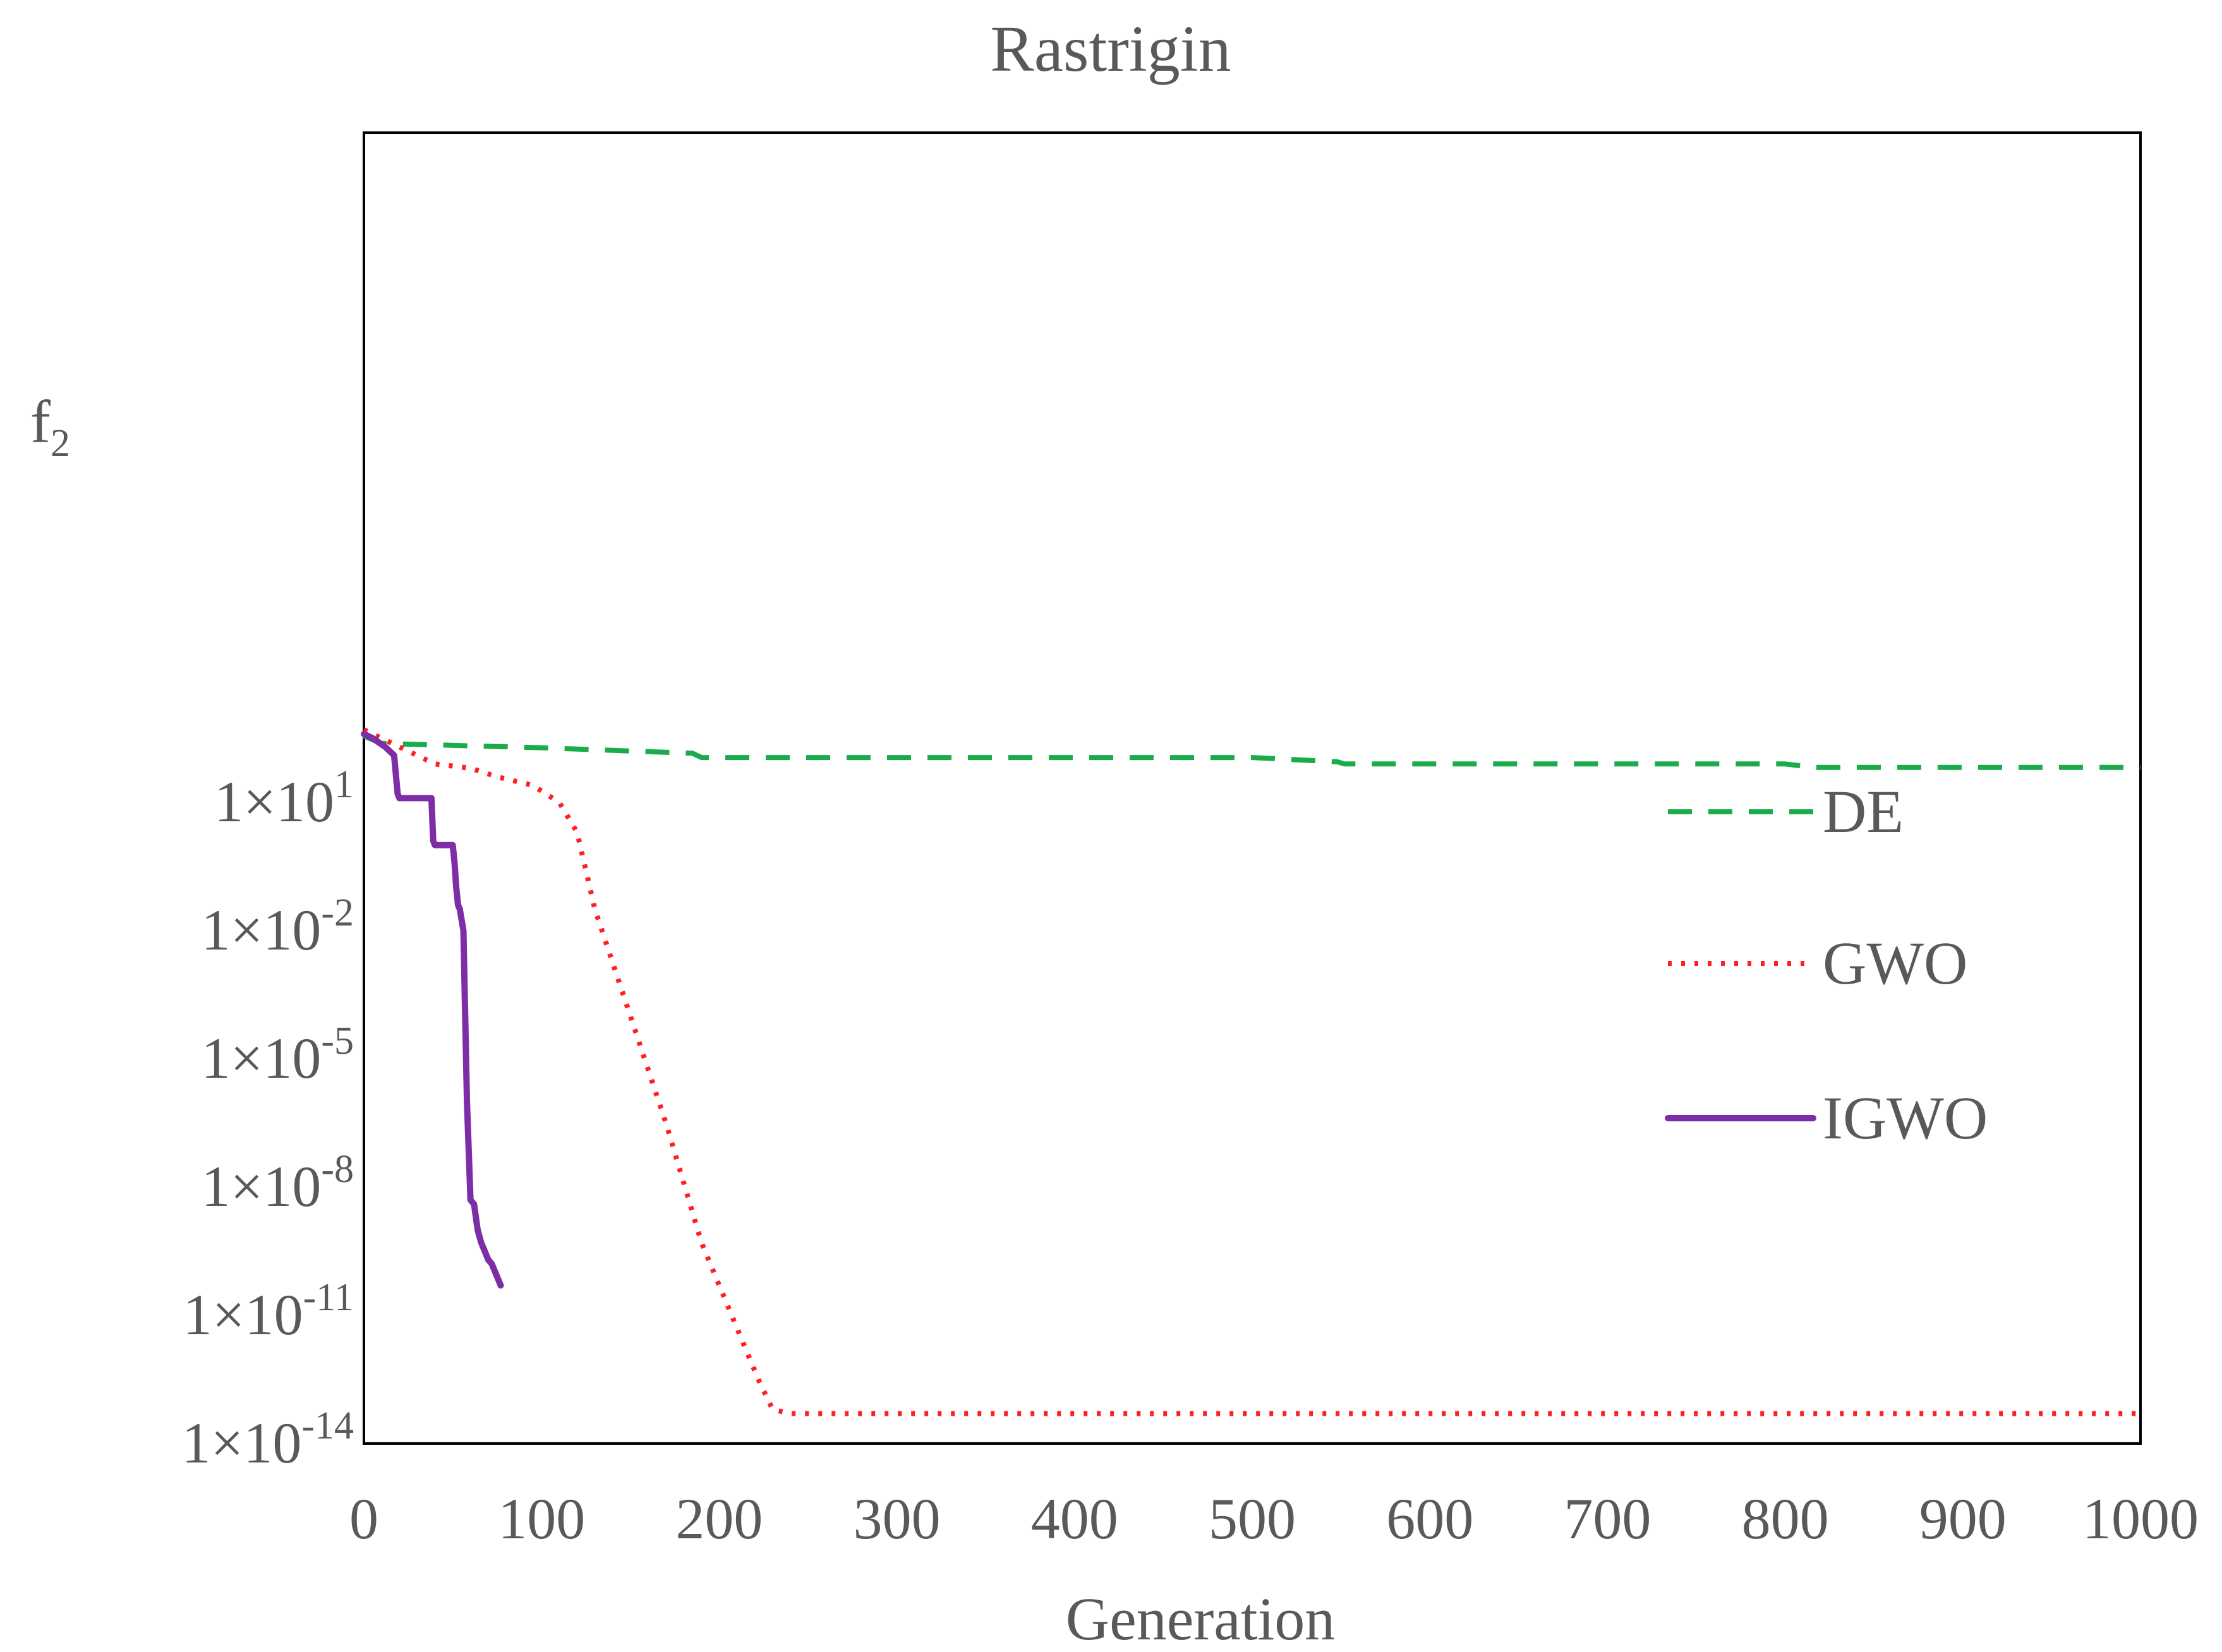  I want to click on chart-title: Rastrigin, so click(1110, 49).